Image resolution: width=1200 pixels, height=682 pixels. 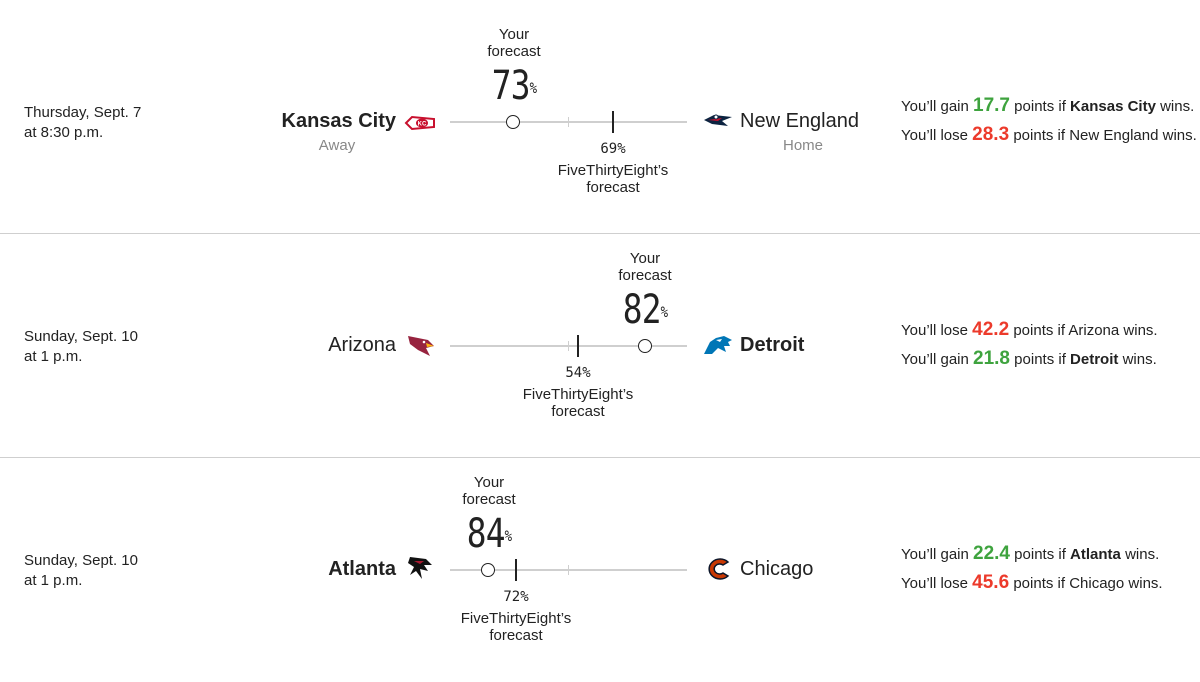 What do you see at coordinates (613, 149) in the screenshot?
I see `fte-forecast-value: 69%` at bounding box center [613, 149].